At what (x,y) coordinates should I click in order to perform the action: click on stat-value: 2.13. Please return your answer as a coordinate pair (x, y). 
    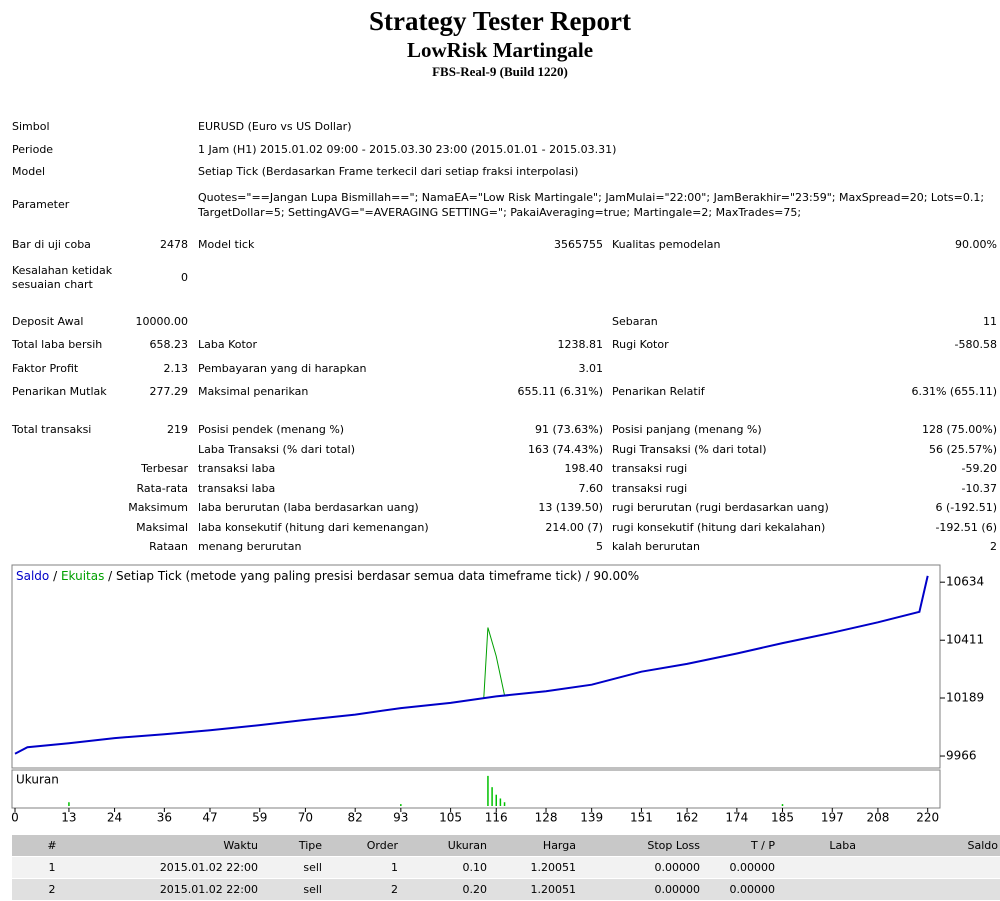
    Looking at the image, I should click on (176, 368).